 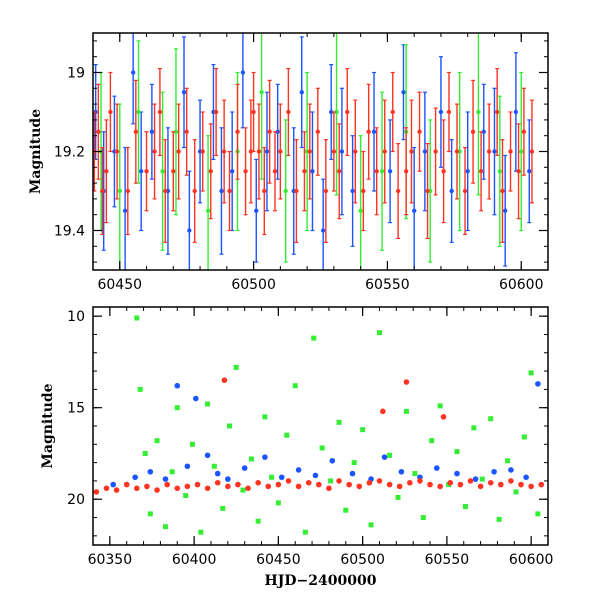 I want to click on bottom-y-tick-label: 20, so click(x=76, y=500).